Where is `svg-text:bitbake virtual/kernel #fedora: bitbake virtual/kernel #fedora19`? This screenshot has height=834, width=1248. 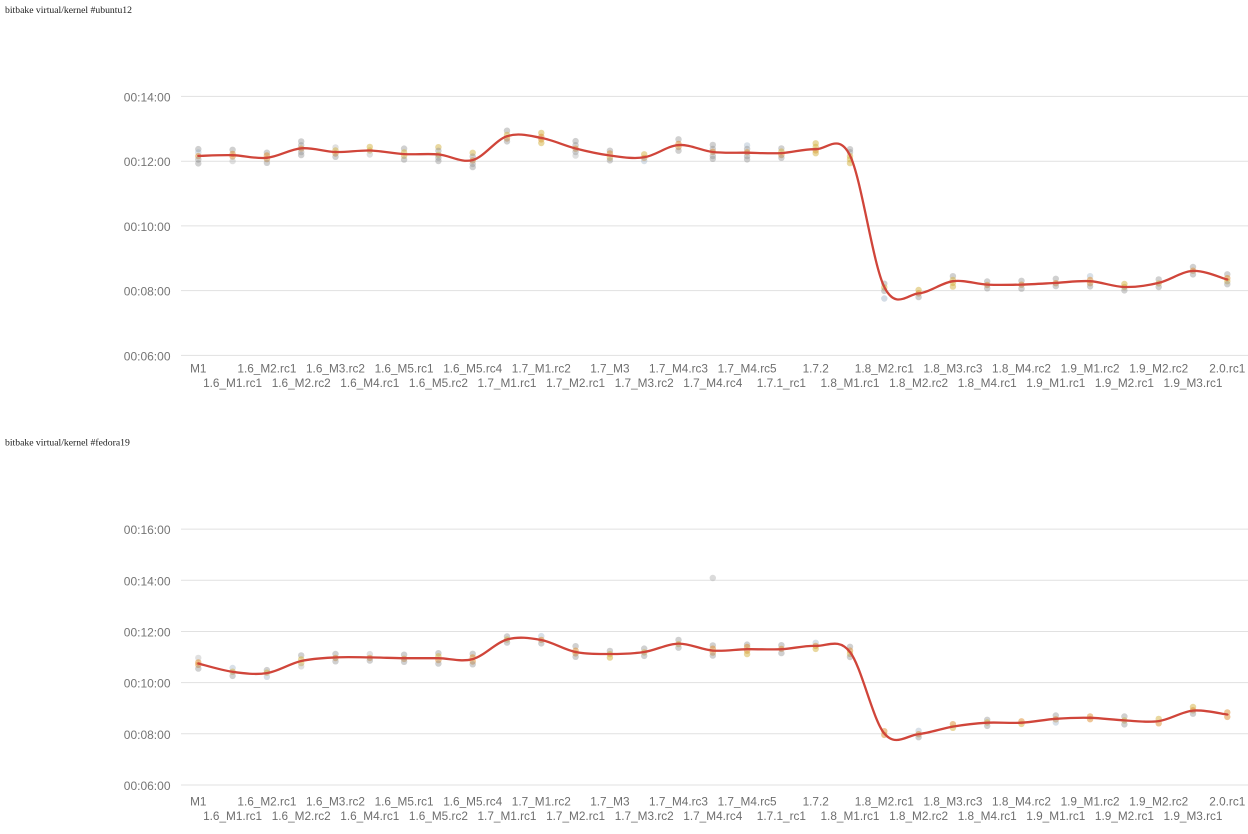 svg-text:bitbake virtual/kernel #fedora: bitbake virtual/kernel #fedora19 is located at coordinates (67, 443).